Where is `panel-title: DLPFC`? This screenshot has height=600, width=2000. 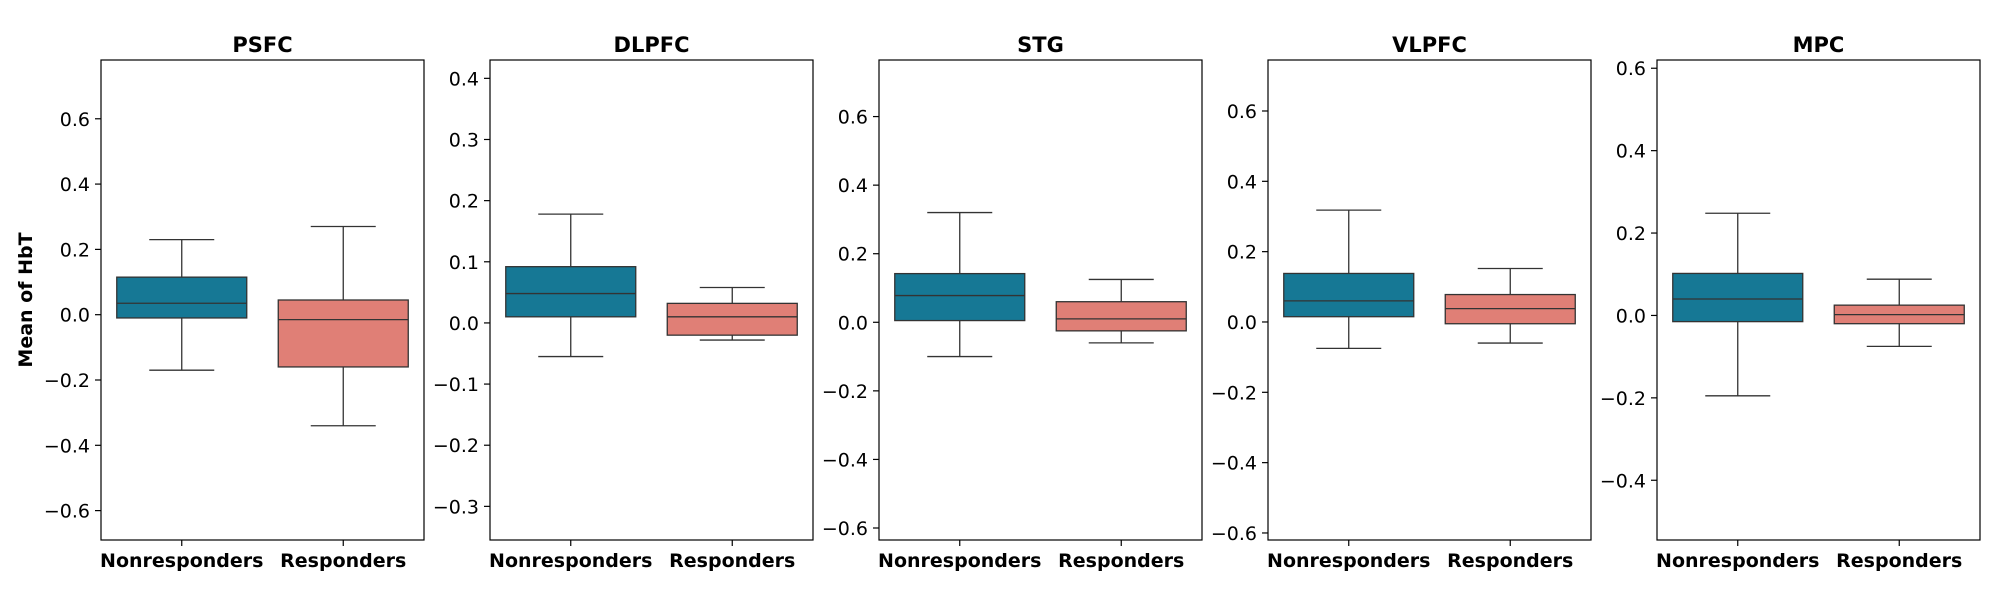
panel-title: DLPFC is located at coordinates (652, 45).